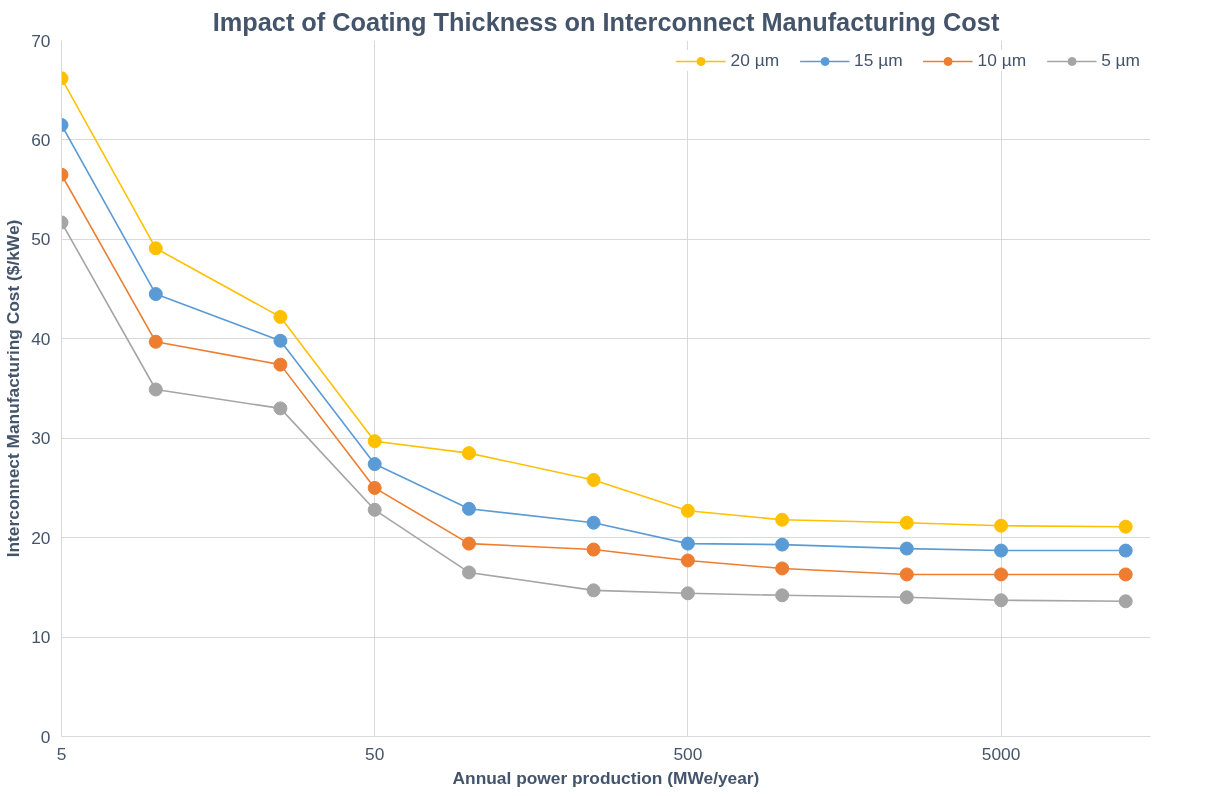 The width and height of the screenshot is (1205, 796). Describe the element at coordinates (688, 753) in the screenshot. I see `x-tick-label: 500` at that location.